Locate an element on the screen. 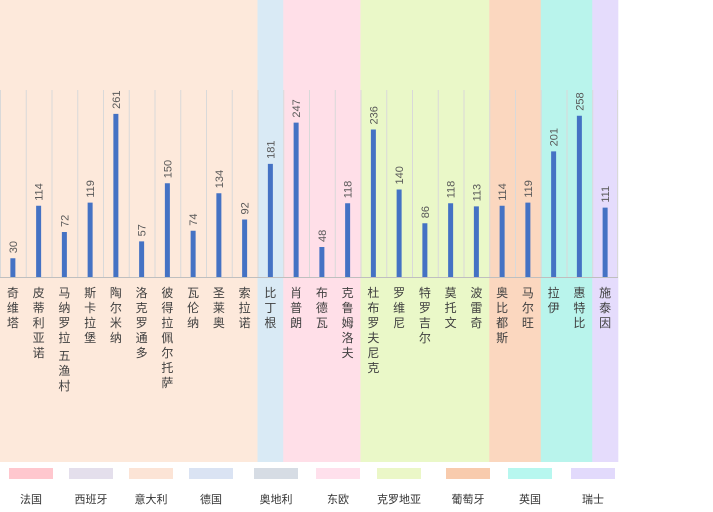  legend-item-portugal: 葡萄牙 is located at coordinates (468, 484).